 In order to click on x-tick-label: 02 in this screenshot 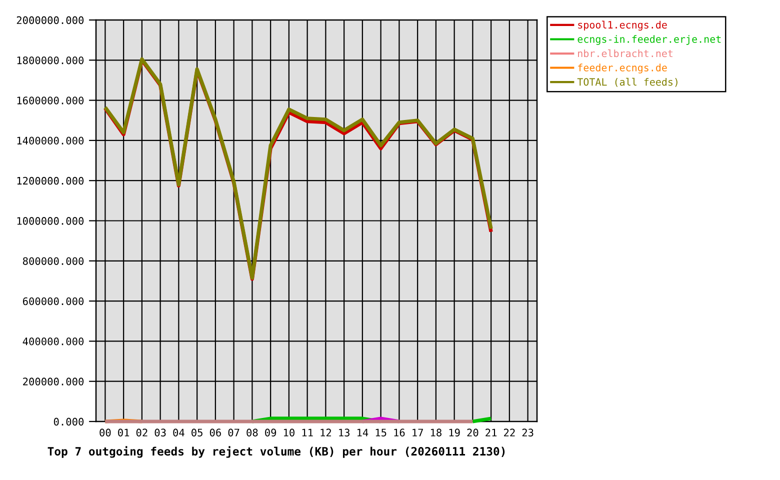, I will do `click(142, 432)`.